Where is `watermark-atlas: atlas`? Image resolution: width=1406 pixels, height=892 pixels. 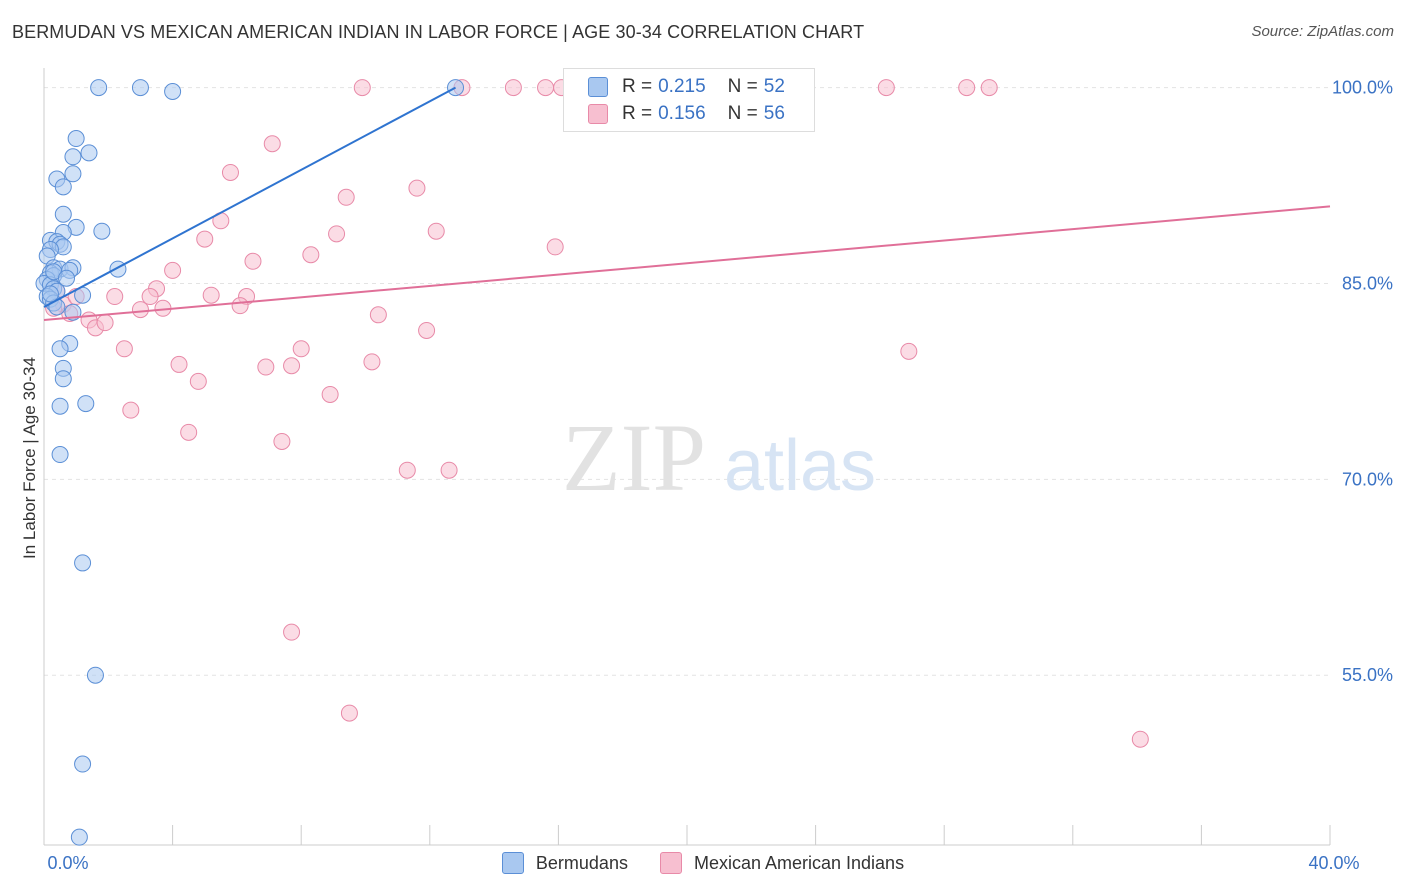 watermark-atlas: atlas is located at coordinates (800, 466).